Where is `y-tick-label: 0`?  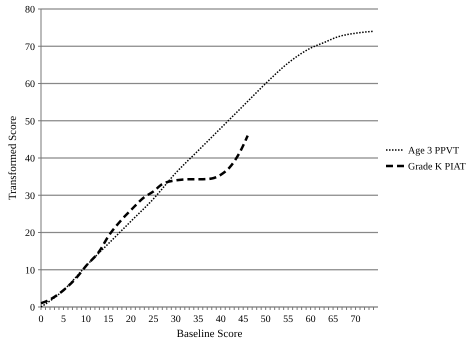
y-tick-label: 0 is located at coordinates (32, 308).